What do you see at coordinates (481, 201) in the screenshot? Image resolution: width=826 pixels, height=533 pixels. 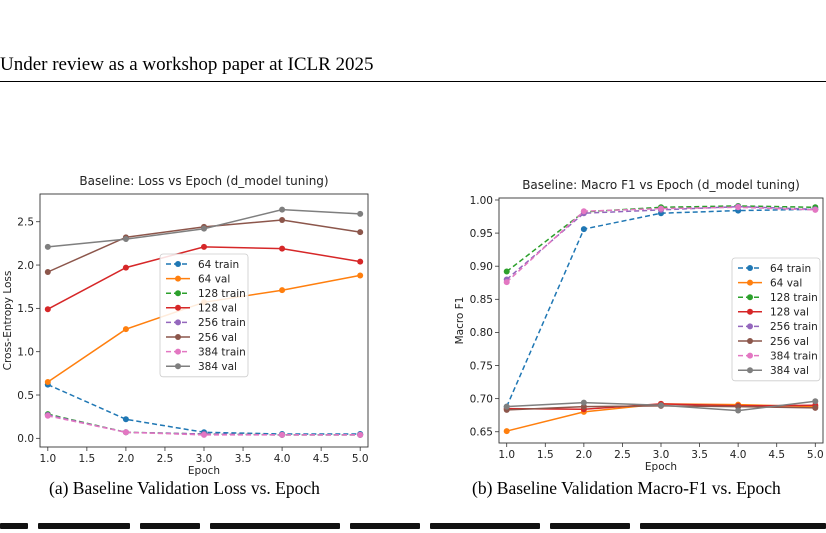 I see `y-tick-label: 1.00` at bounding box center [481, 201].